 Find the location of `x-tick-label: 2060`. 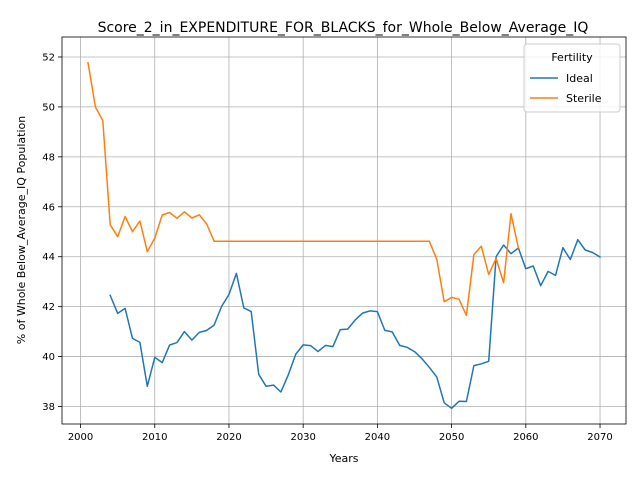

x-tick-label: 2060 is located at coordinates (525, 437).